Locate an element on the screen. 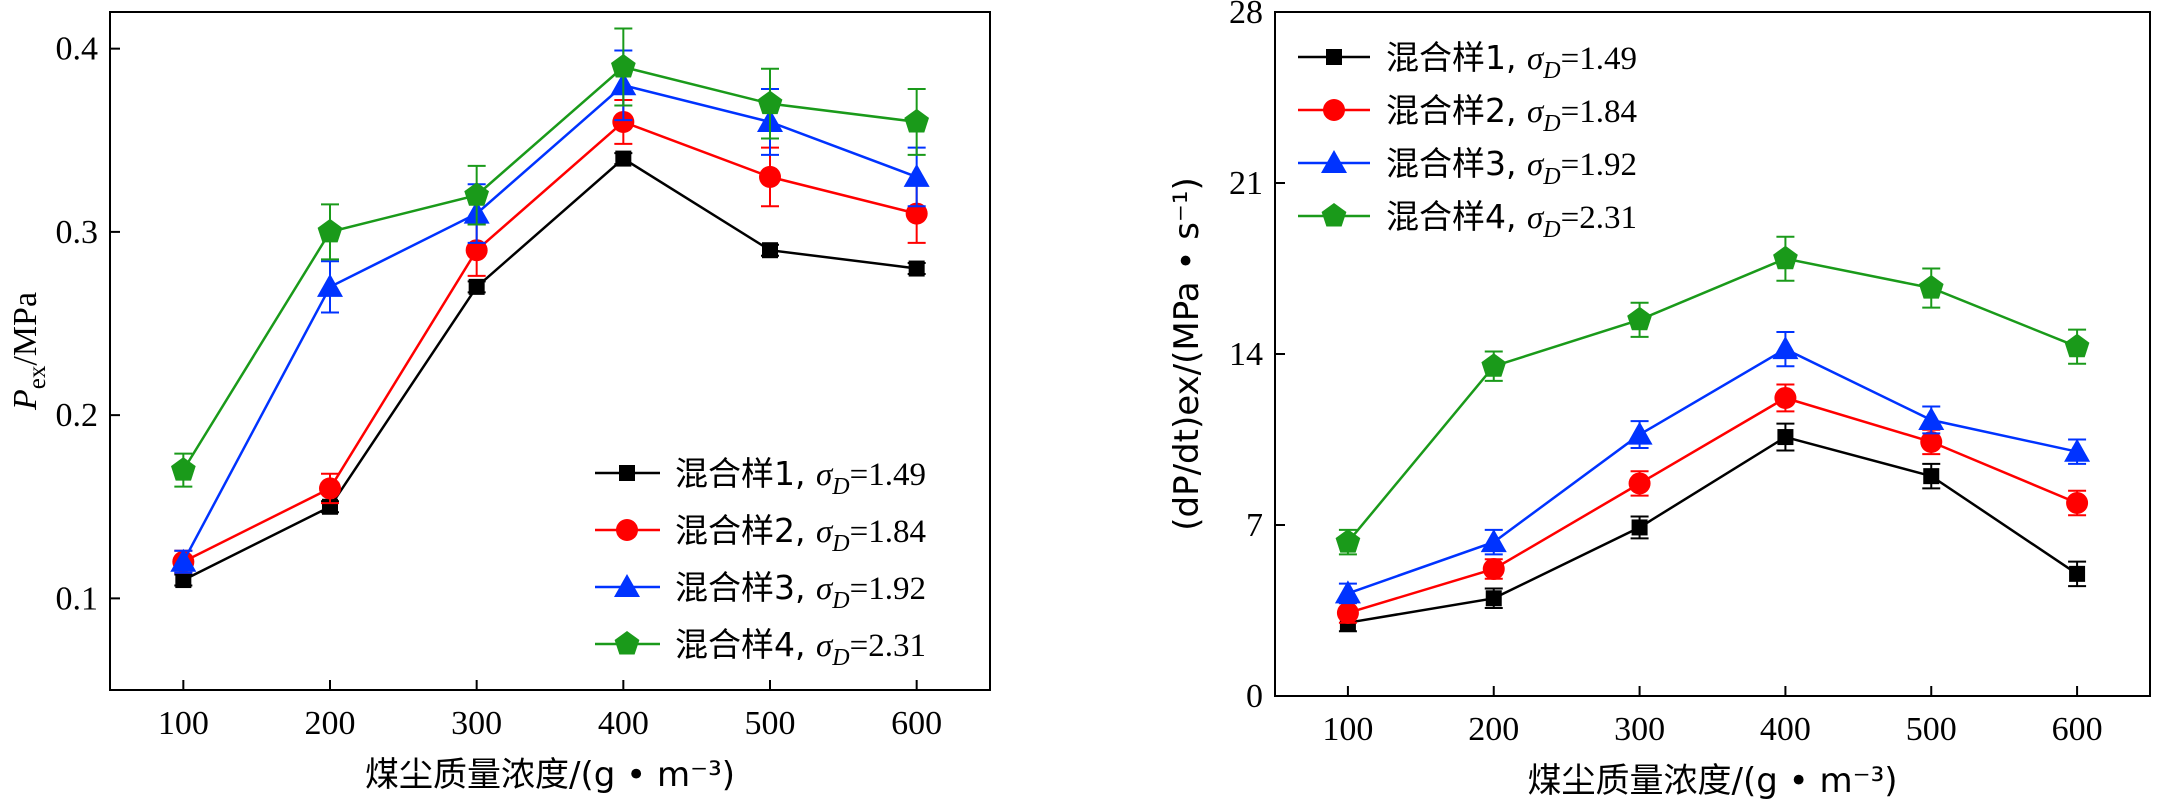 Image resolution: width=2158 pixels, height=800 pixels. x-tick-label-0-4: 500 is located at coordinates (770, 723).